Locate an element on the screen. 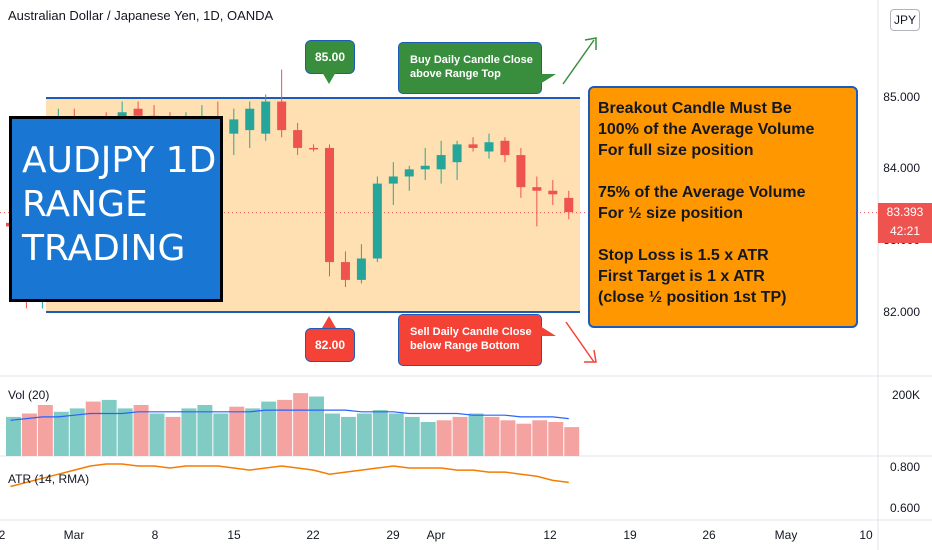  bar-countdown: 42:21 is located at coordinates (905, 231).